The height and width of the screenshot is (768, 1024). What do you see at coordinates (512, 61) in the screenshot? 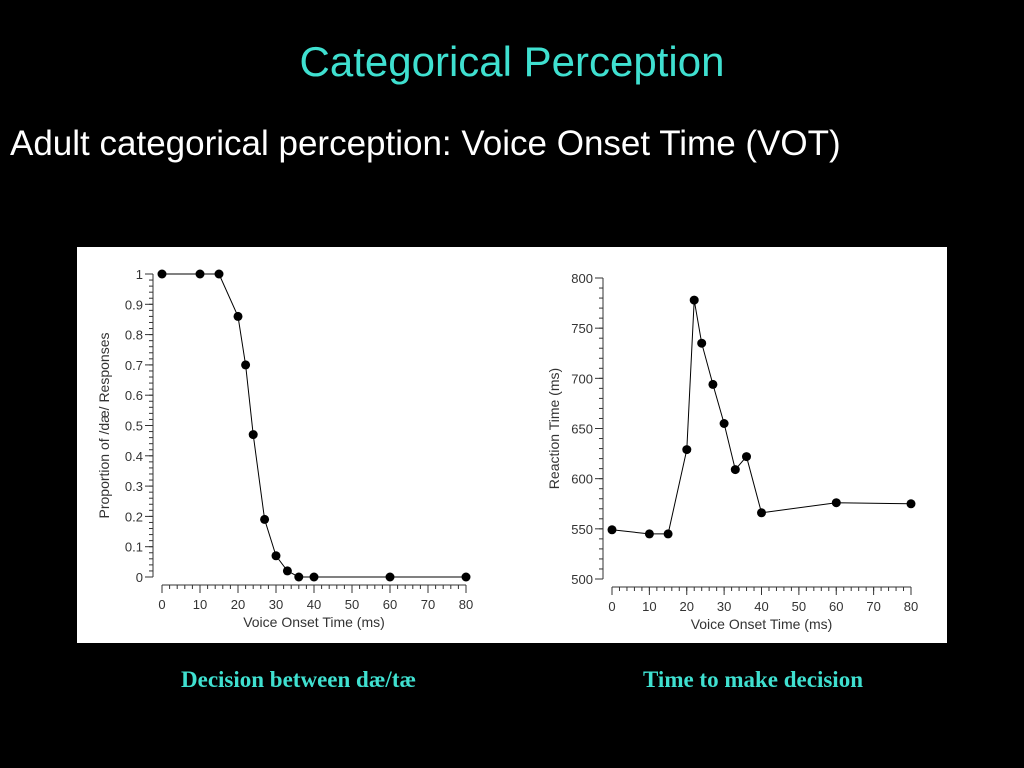
I see `slide-title: Categorical Perception` at bounding box center [512, 61].